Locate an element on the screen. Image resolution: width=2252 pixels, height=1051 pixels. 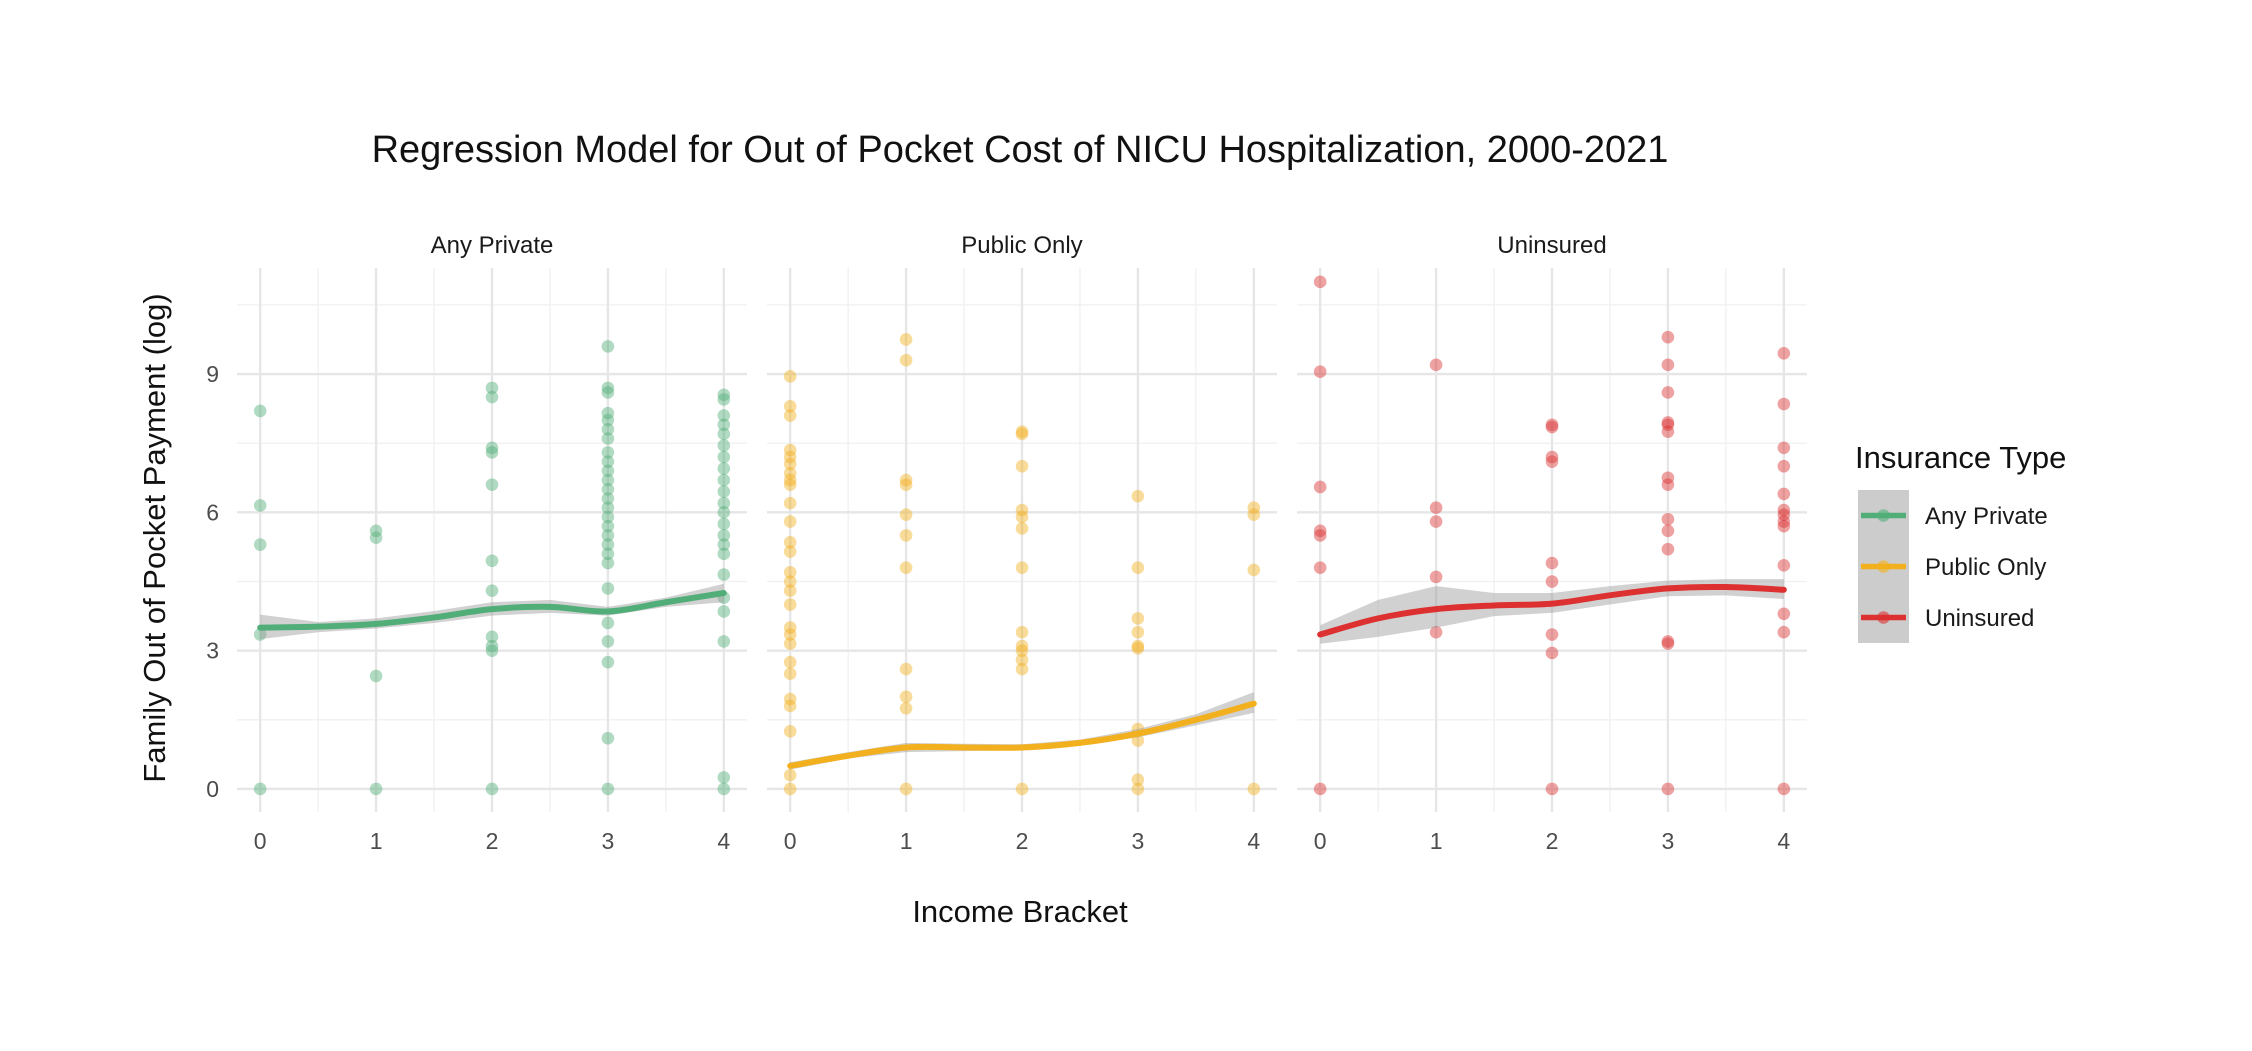
legend-key-public-only: Public Only is located at coordinates (1952, 566).